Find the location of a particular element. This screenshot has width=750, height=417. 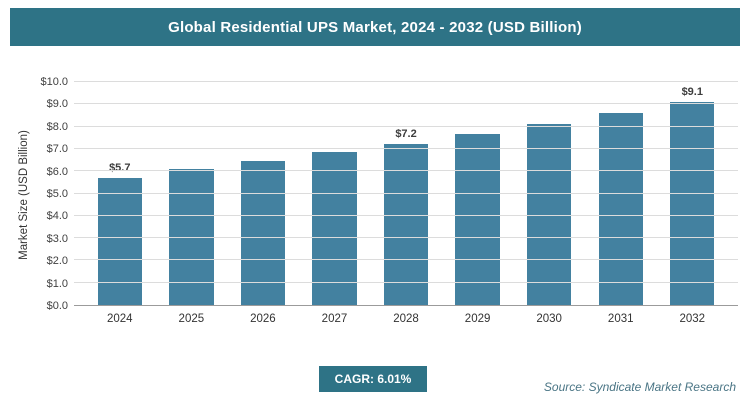

y-tick-label: $5.0 is located at coordinates (57, 194).